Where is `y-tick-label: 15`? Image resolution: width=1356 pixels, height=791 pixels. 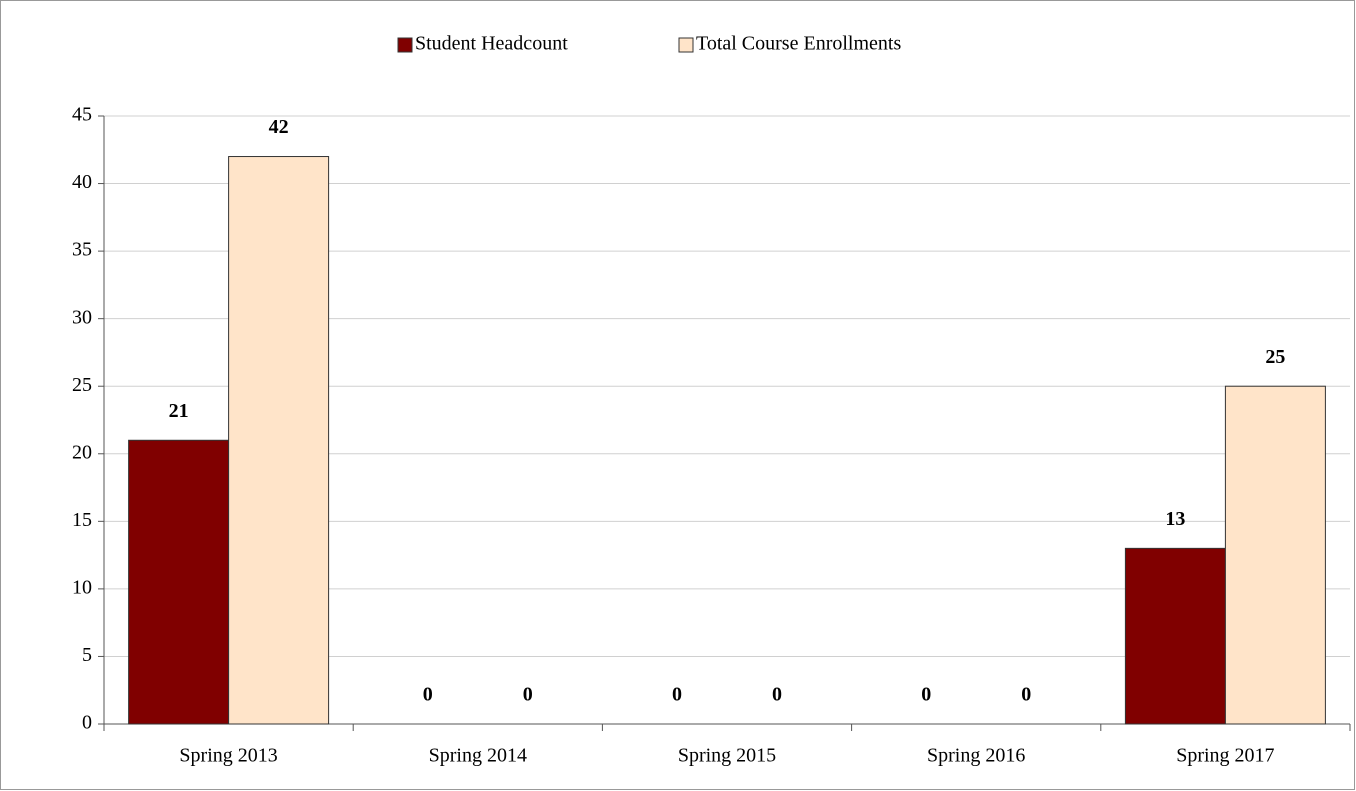 y-tick-label: 15 is located at coordinates (82, 520).